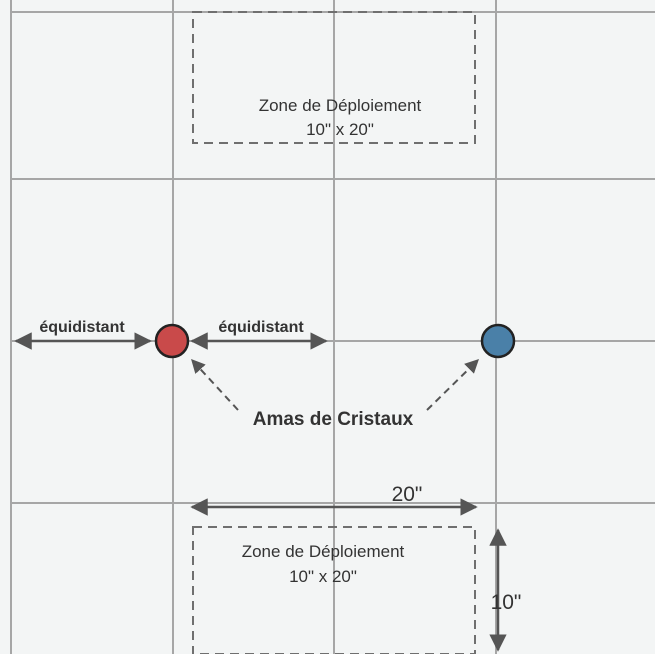 The width and height of the screenshot is (655, 654). Describe the element at coordinates (506, 602) in the screenshot. I see `depth-dimension-label: 10"` at that location.